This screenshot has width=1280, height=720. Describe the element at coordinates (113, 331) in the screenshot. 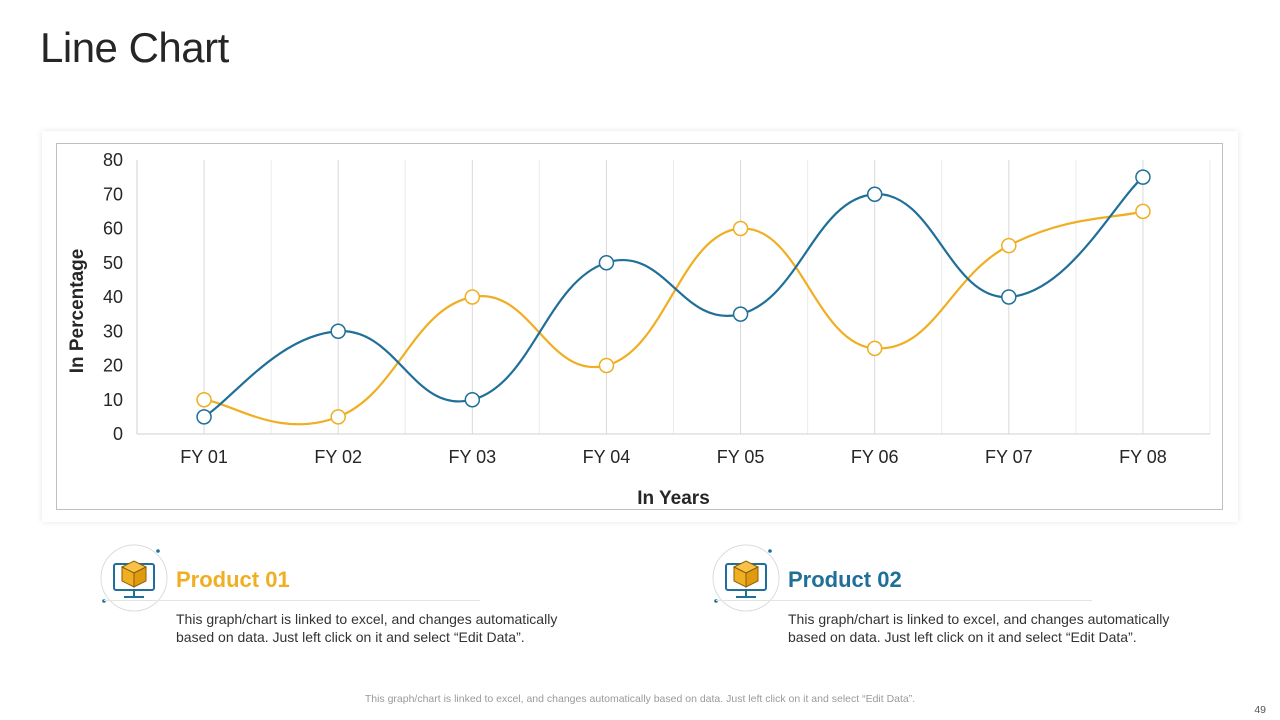

I see `y-tick-label: 30` at that location.